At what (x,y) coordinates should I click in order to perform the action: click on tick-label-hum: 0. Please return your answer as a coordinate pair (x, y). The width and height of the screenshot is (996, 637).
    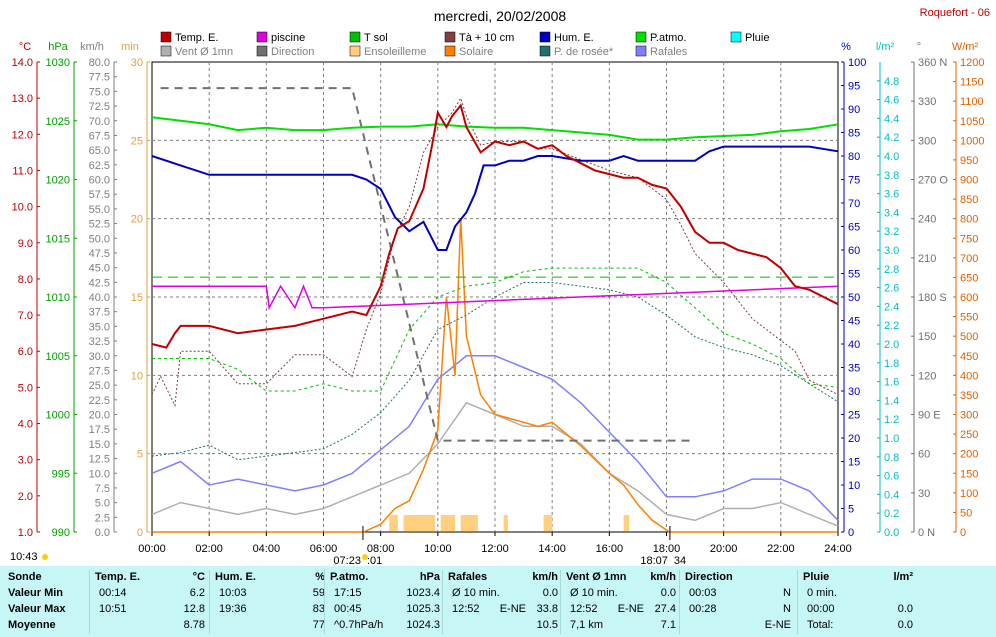
    Looking at the image, I should click on (851, 533).